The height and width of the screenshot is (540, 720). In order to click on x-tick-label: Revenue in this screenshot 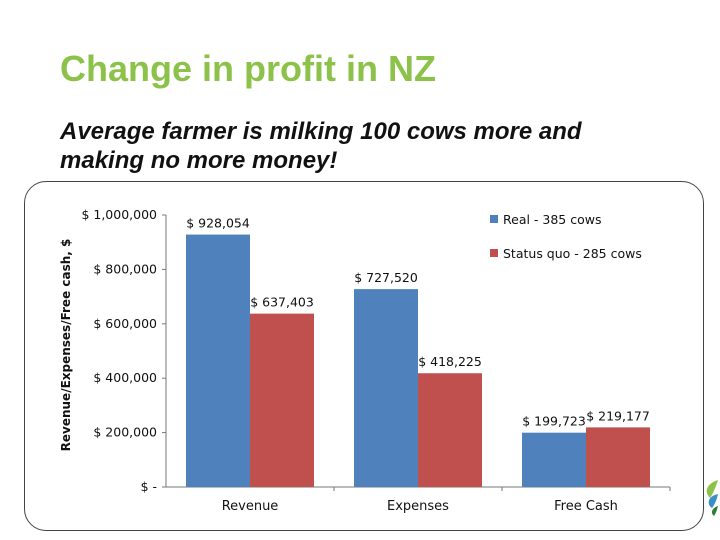, I will do `click(250, 506)`.